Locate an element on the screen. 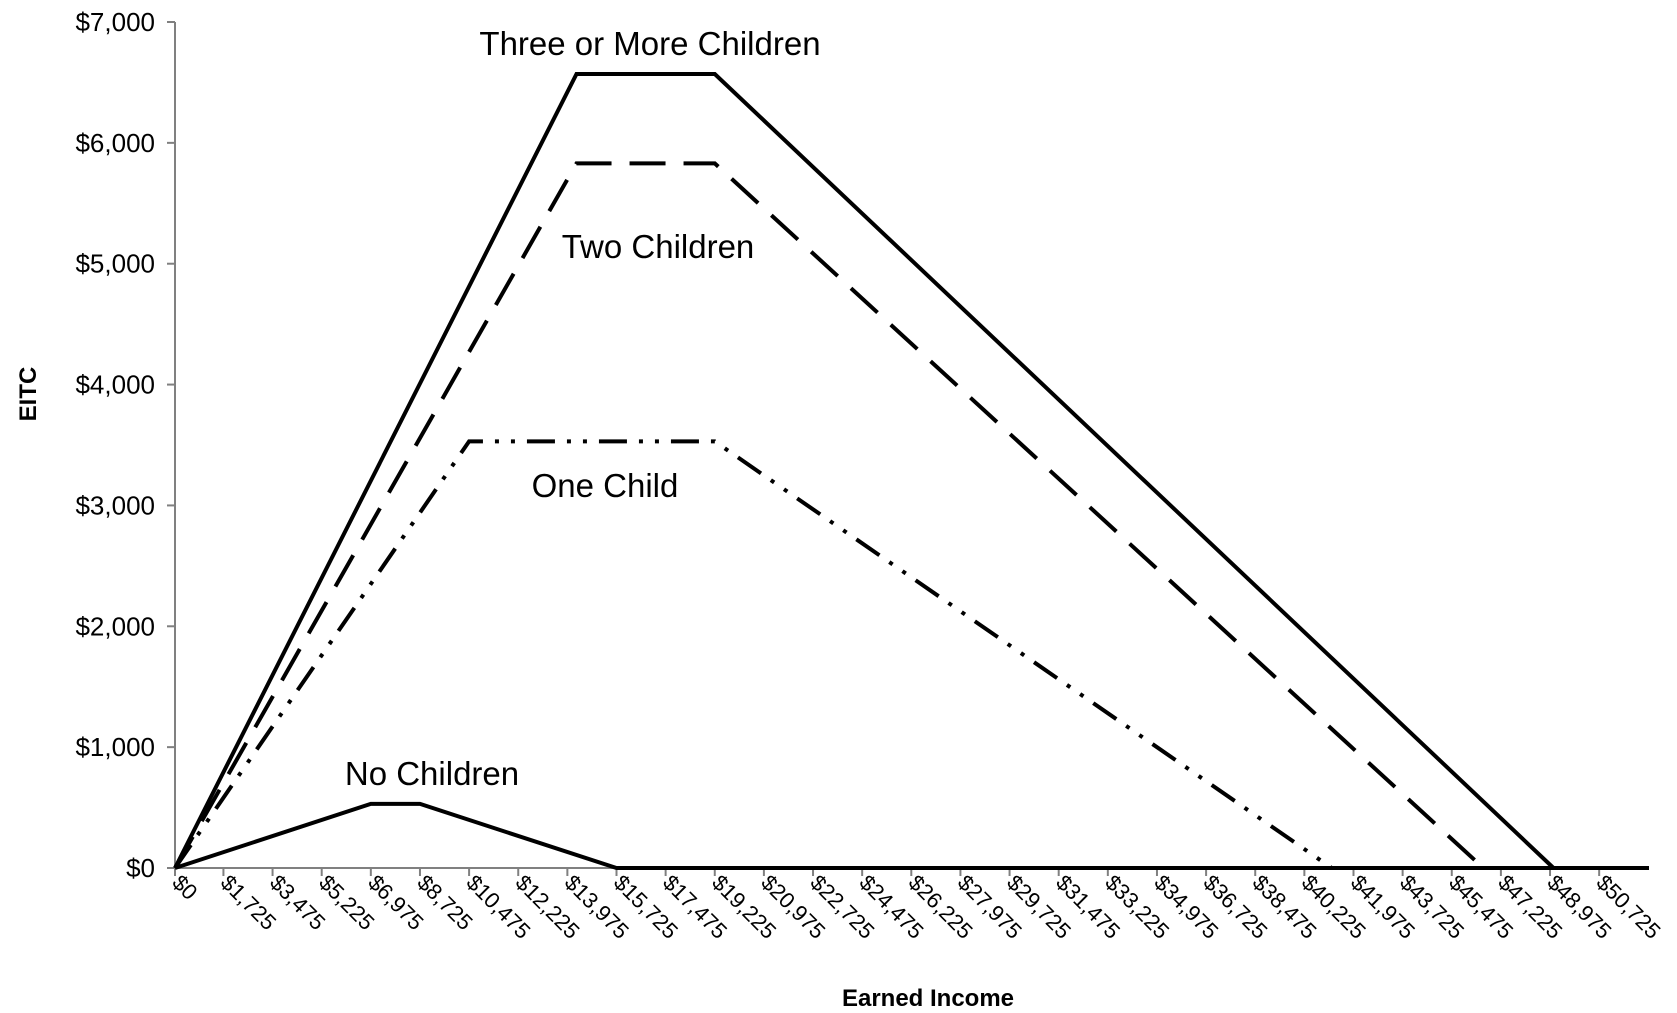  y-tick-label: $4,000 is located at coordinates (115, 385).